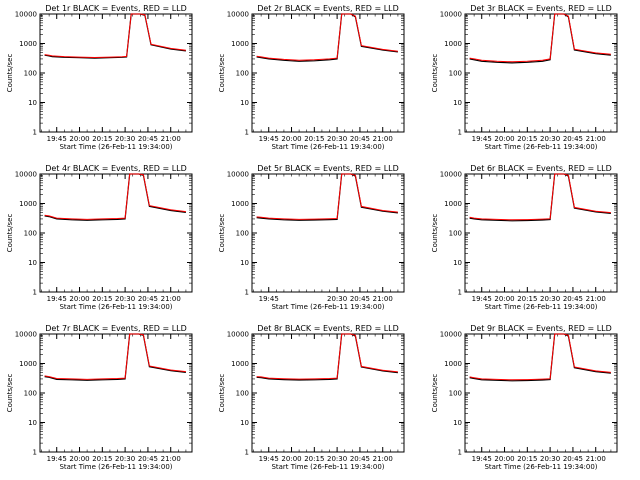 The image size is (640, 480). What do you see at coordinates (541, 168) in the screenshot?
I see `panel-title: Det 6r BLACK = Events, RED = LLD` at bounding box center [541, 168].